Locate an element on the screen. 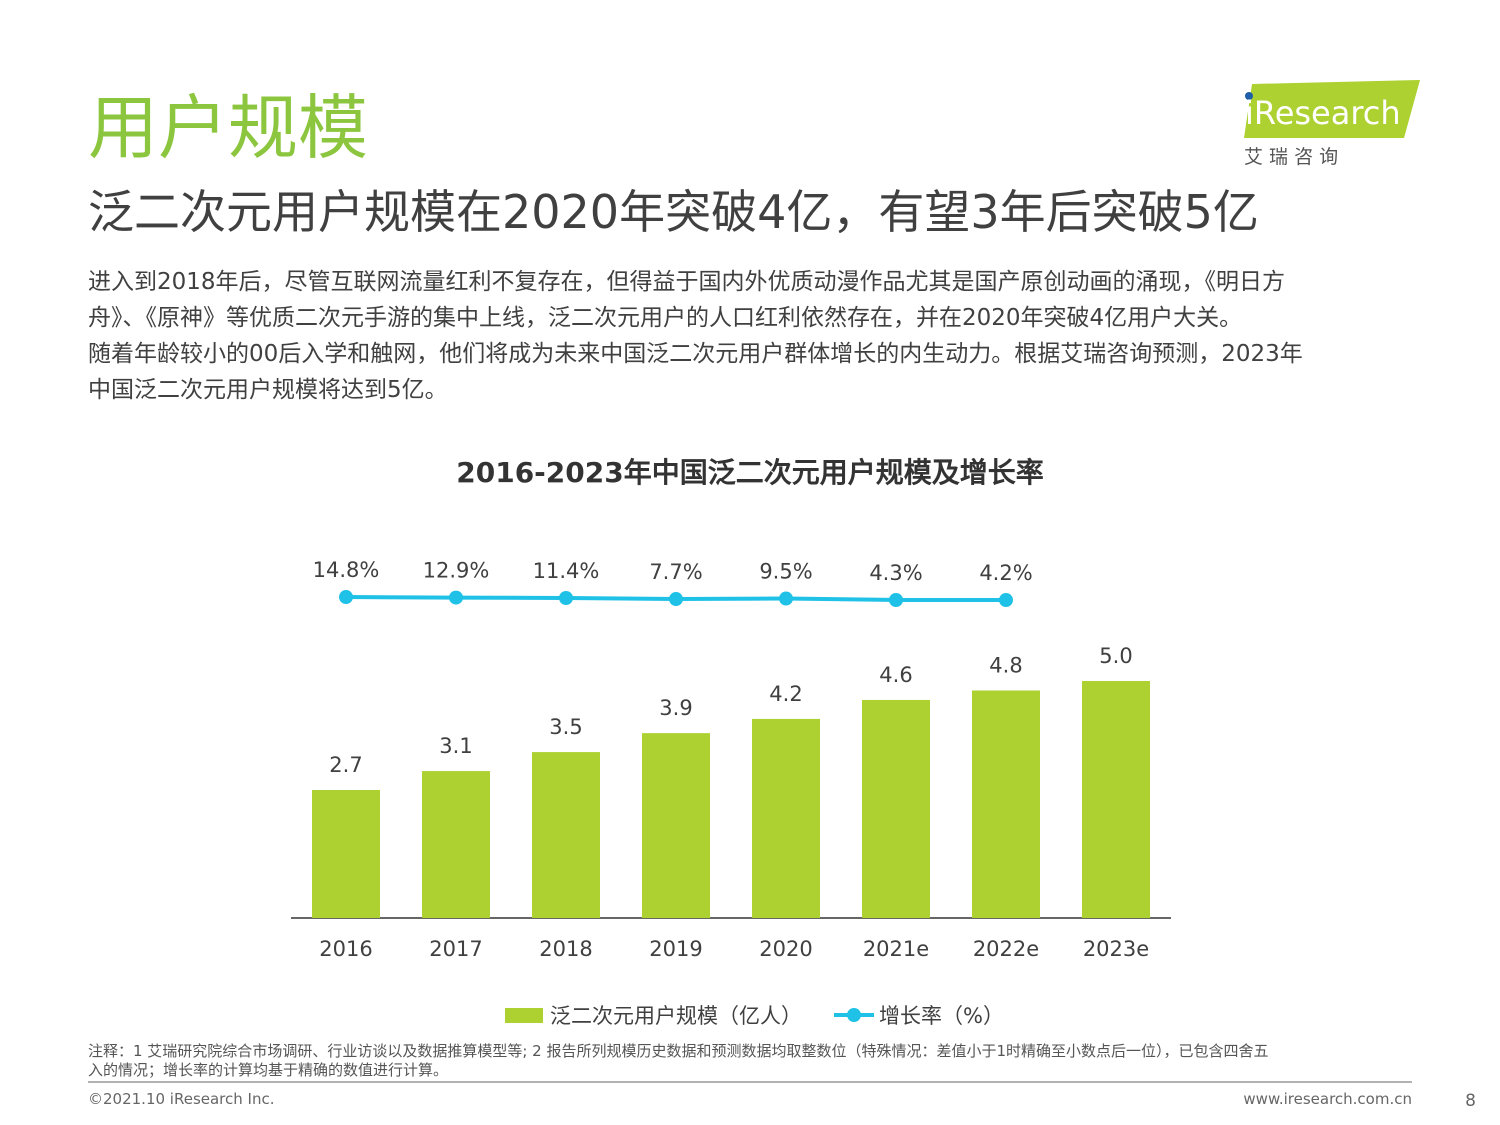 This screenshot has height=1125, width=1500. paragraph-line: 中国泛二次元用户规模将达到5亿。 is located at coordinates (268, 390).